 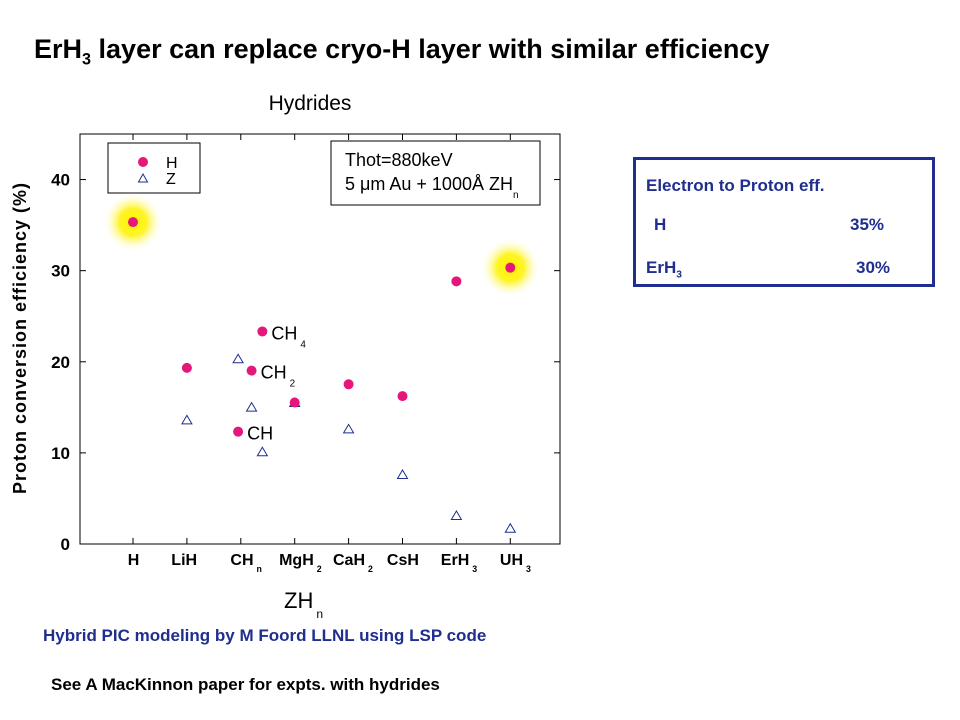 What do you see at coordinates (87, 59) in the screenshot?
I see `title-subscript: 3` at bounding box center [87, 59].